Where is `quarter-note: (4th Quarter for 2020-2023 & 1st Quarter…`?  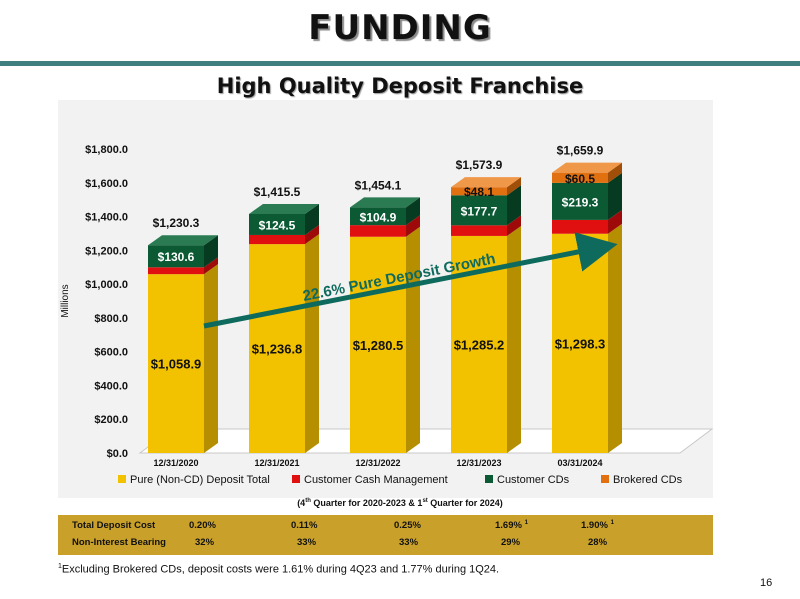
quarter-note: (4th Quarter for 2020-2023 & 1st Quarter… is located at coordinates (400, 503).